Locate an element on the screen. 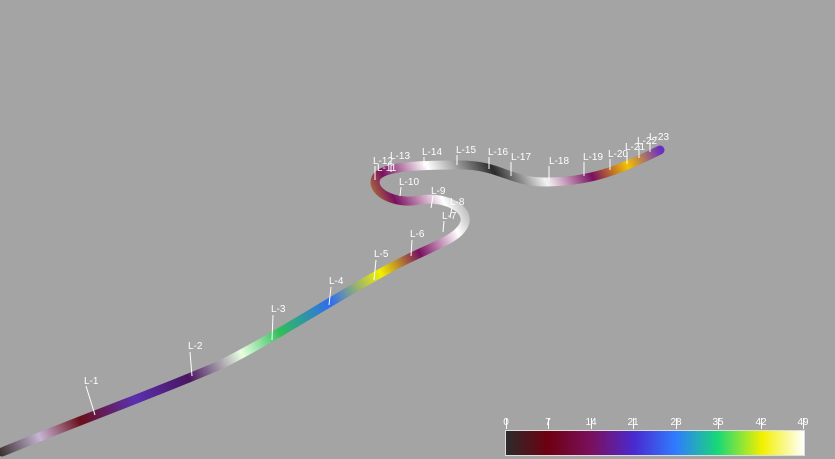 This screenshot has width=835, height=459. colorbar-tick-label: 42 is located at coordinates (761, 422).